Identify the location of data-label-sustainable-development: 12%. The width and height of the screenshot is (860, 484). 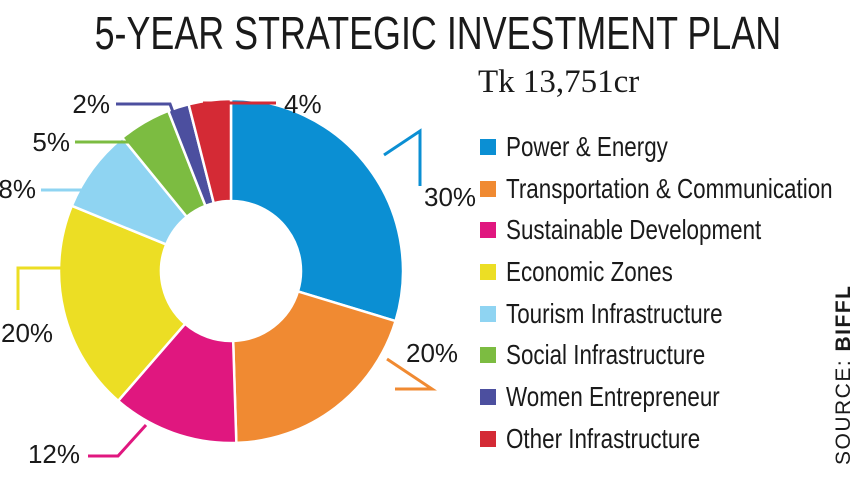
(54, 454).